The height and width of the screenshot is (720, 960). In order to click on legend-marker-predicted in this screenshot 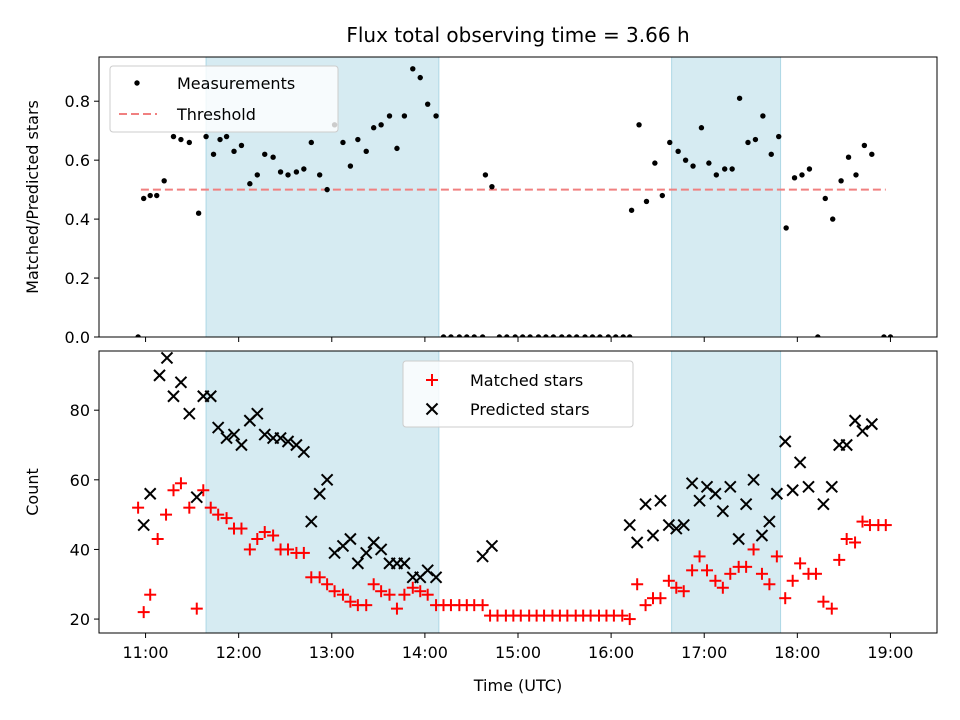, I will do `click(432, 409)`.